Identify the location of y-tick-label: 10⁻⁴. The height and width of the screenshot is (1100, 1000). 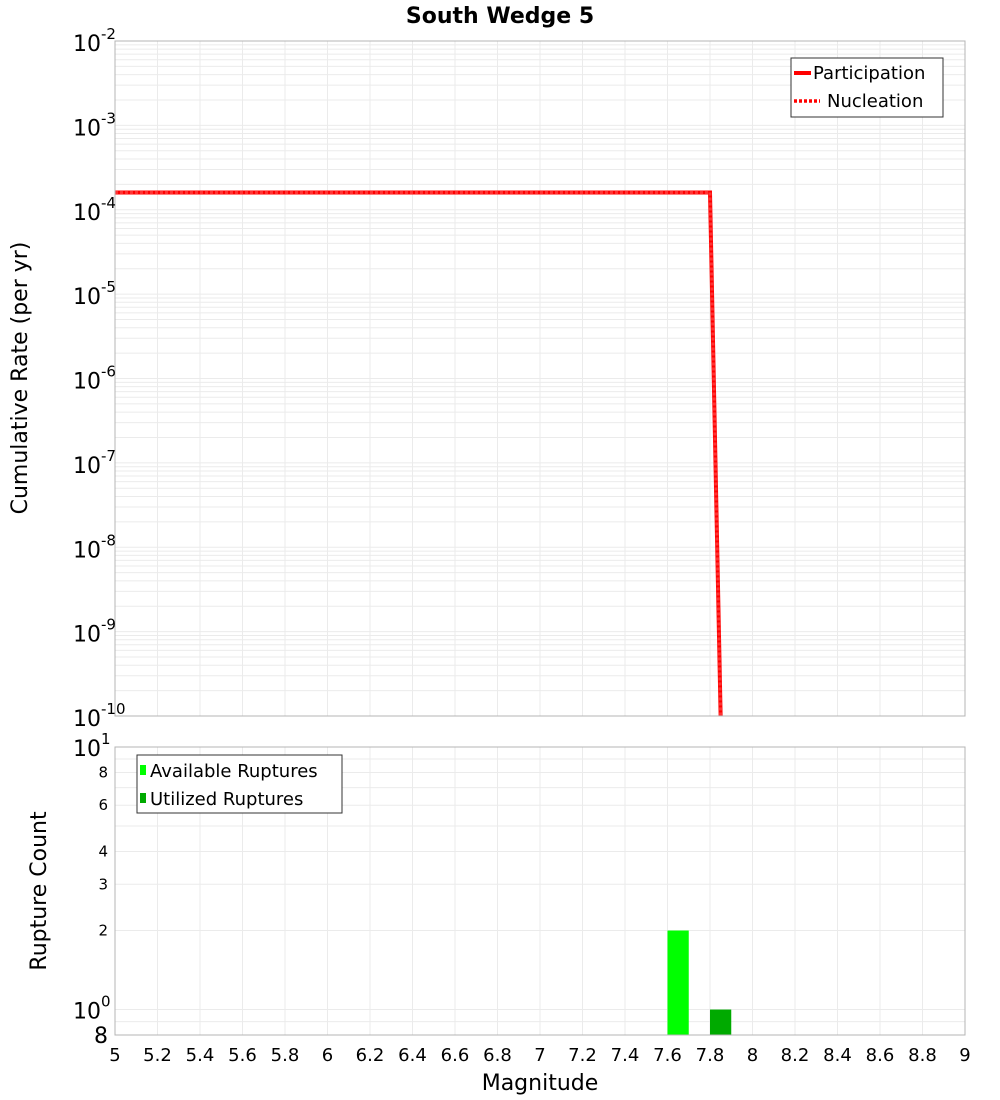
(94, 210).